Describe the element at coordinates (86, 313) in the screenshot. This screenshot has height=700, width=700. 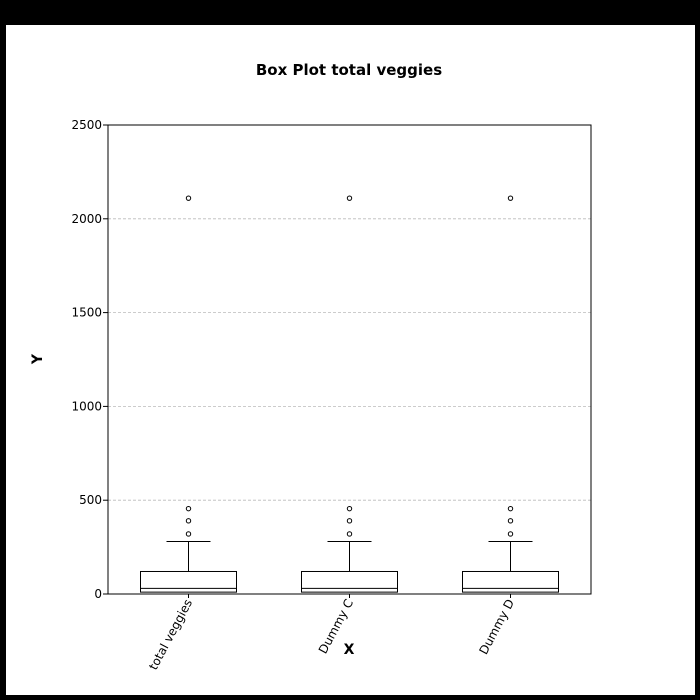
I see `y-tick-label: 1500` at that location.